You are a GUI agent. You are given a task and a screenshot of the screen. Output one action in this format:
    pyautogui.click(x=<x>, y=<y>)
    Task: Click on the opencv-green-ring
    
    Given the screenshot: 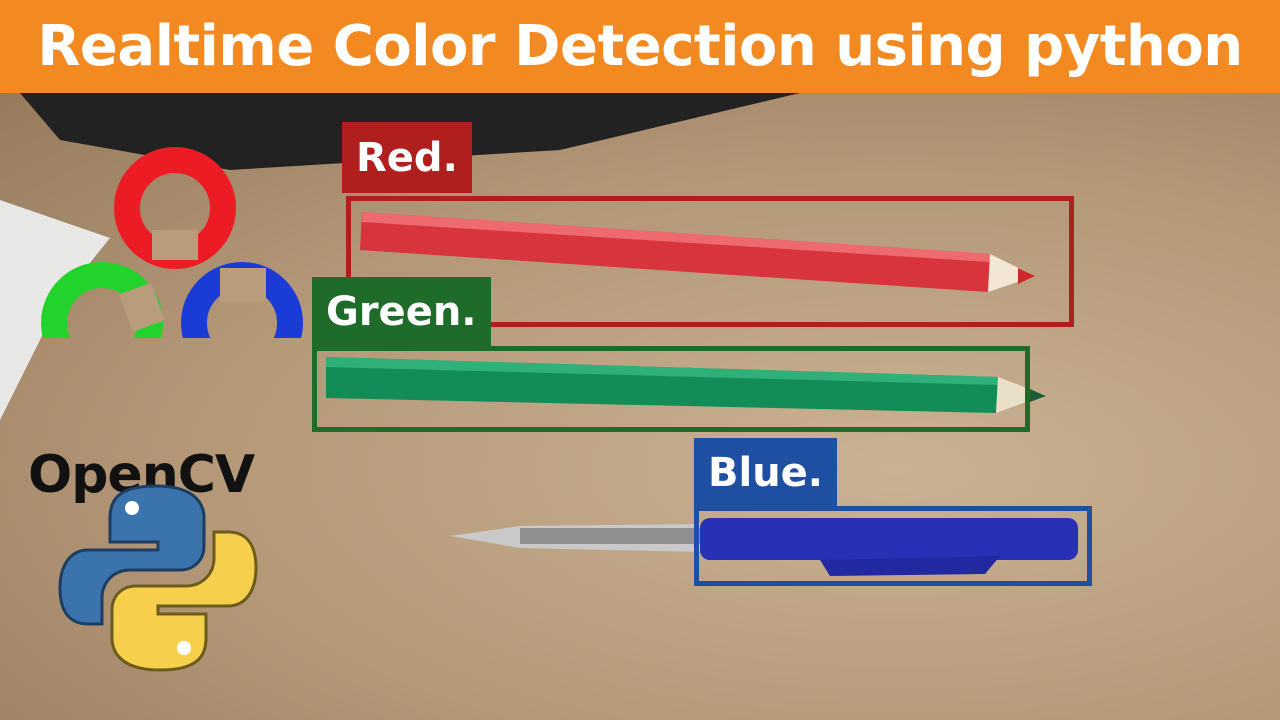 What is the action you would take?
    pyautogui.click(x=103, y=300)
    